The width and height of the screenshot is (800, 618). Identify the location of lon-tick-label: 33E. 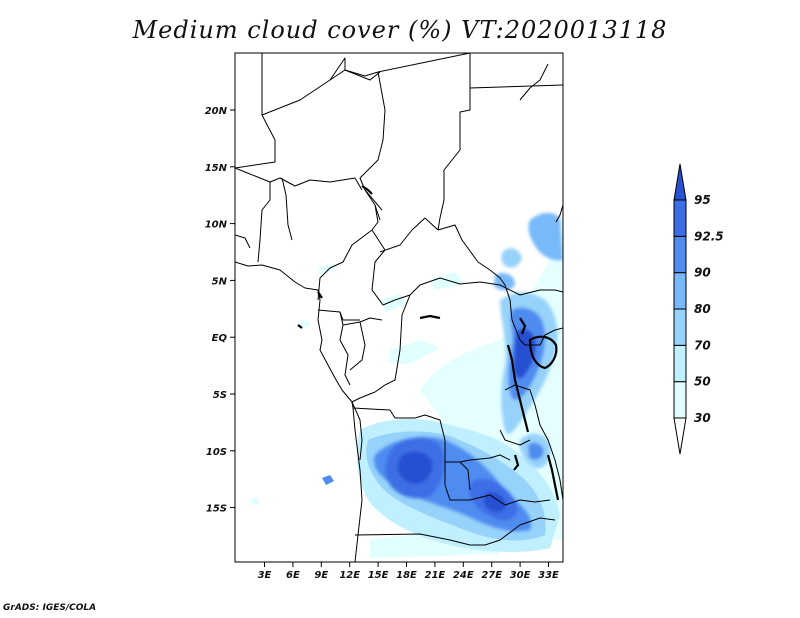
(548, 575).